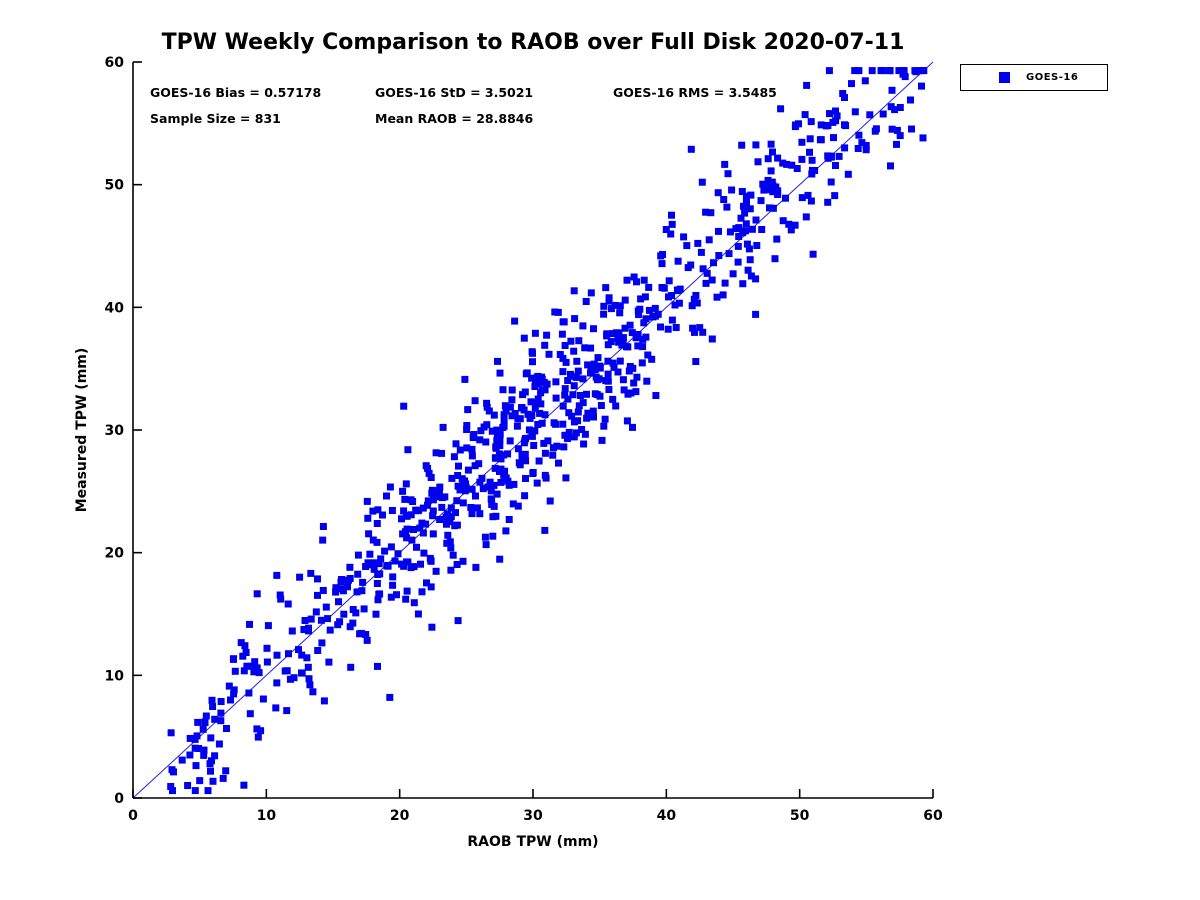  I want to click on y-tick-label: 50, so click(115, 186).